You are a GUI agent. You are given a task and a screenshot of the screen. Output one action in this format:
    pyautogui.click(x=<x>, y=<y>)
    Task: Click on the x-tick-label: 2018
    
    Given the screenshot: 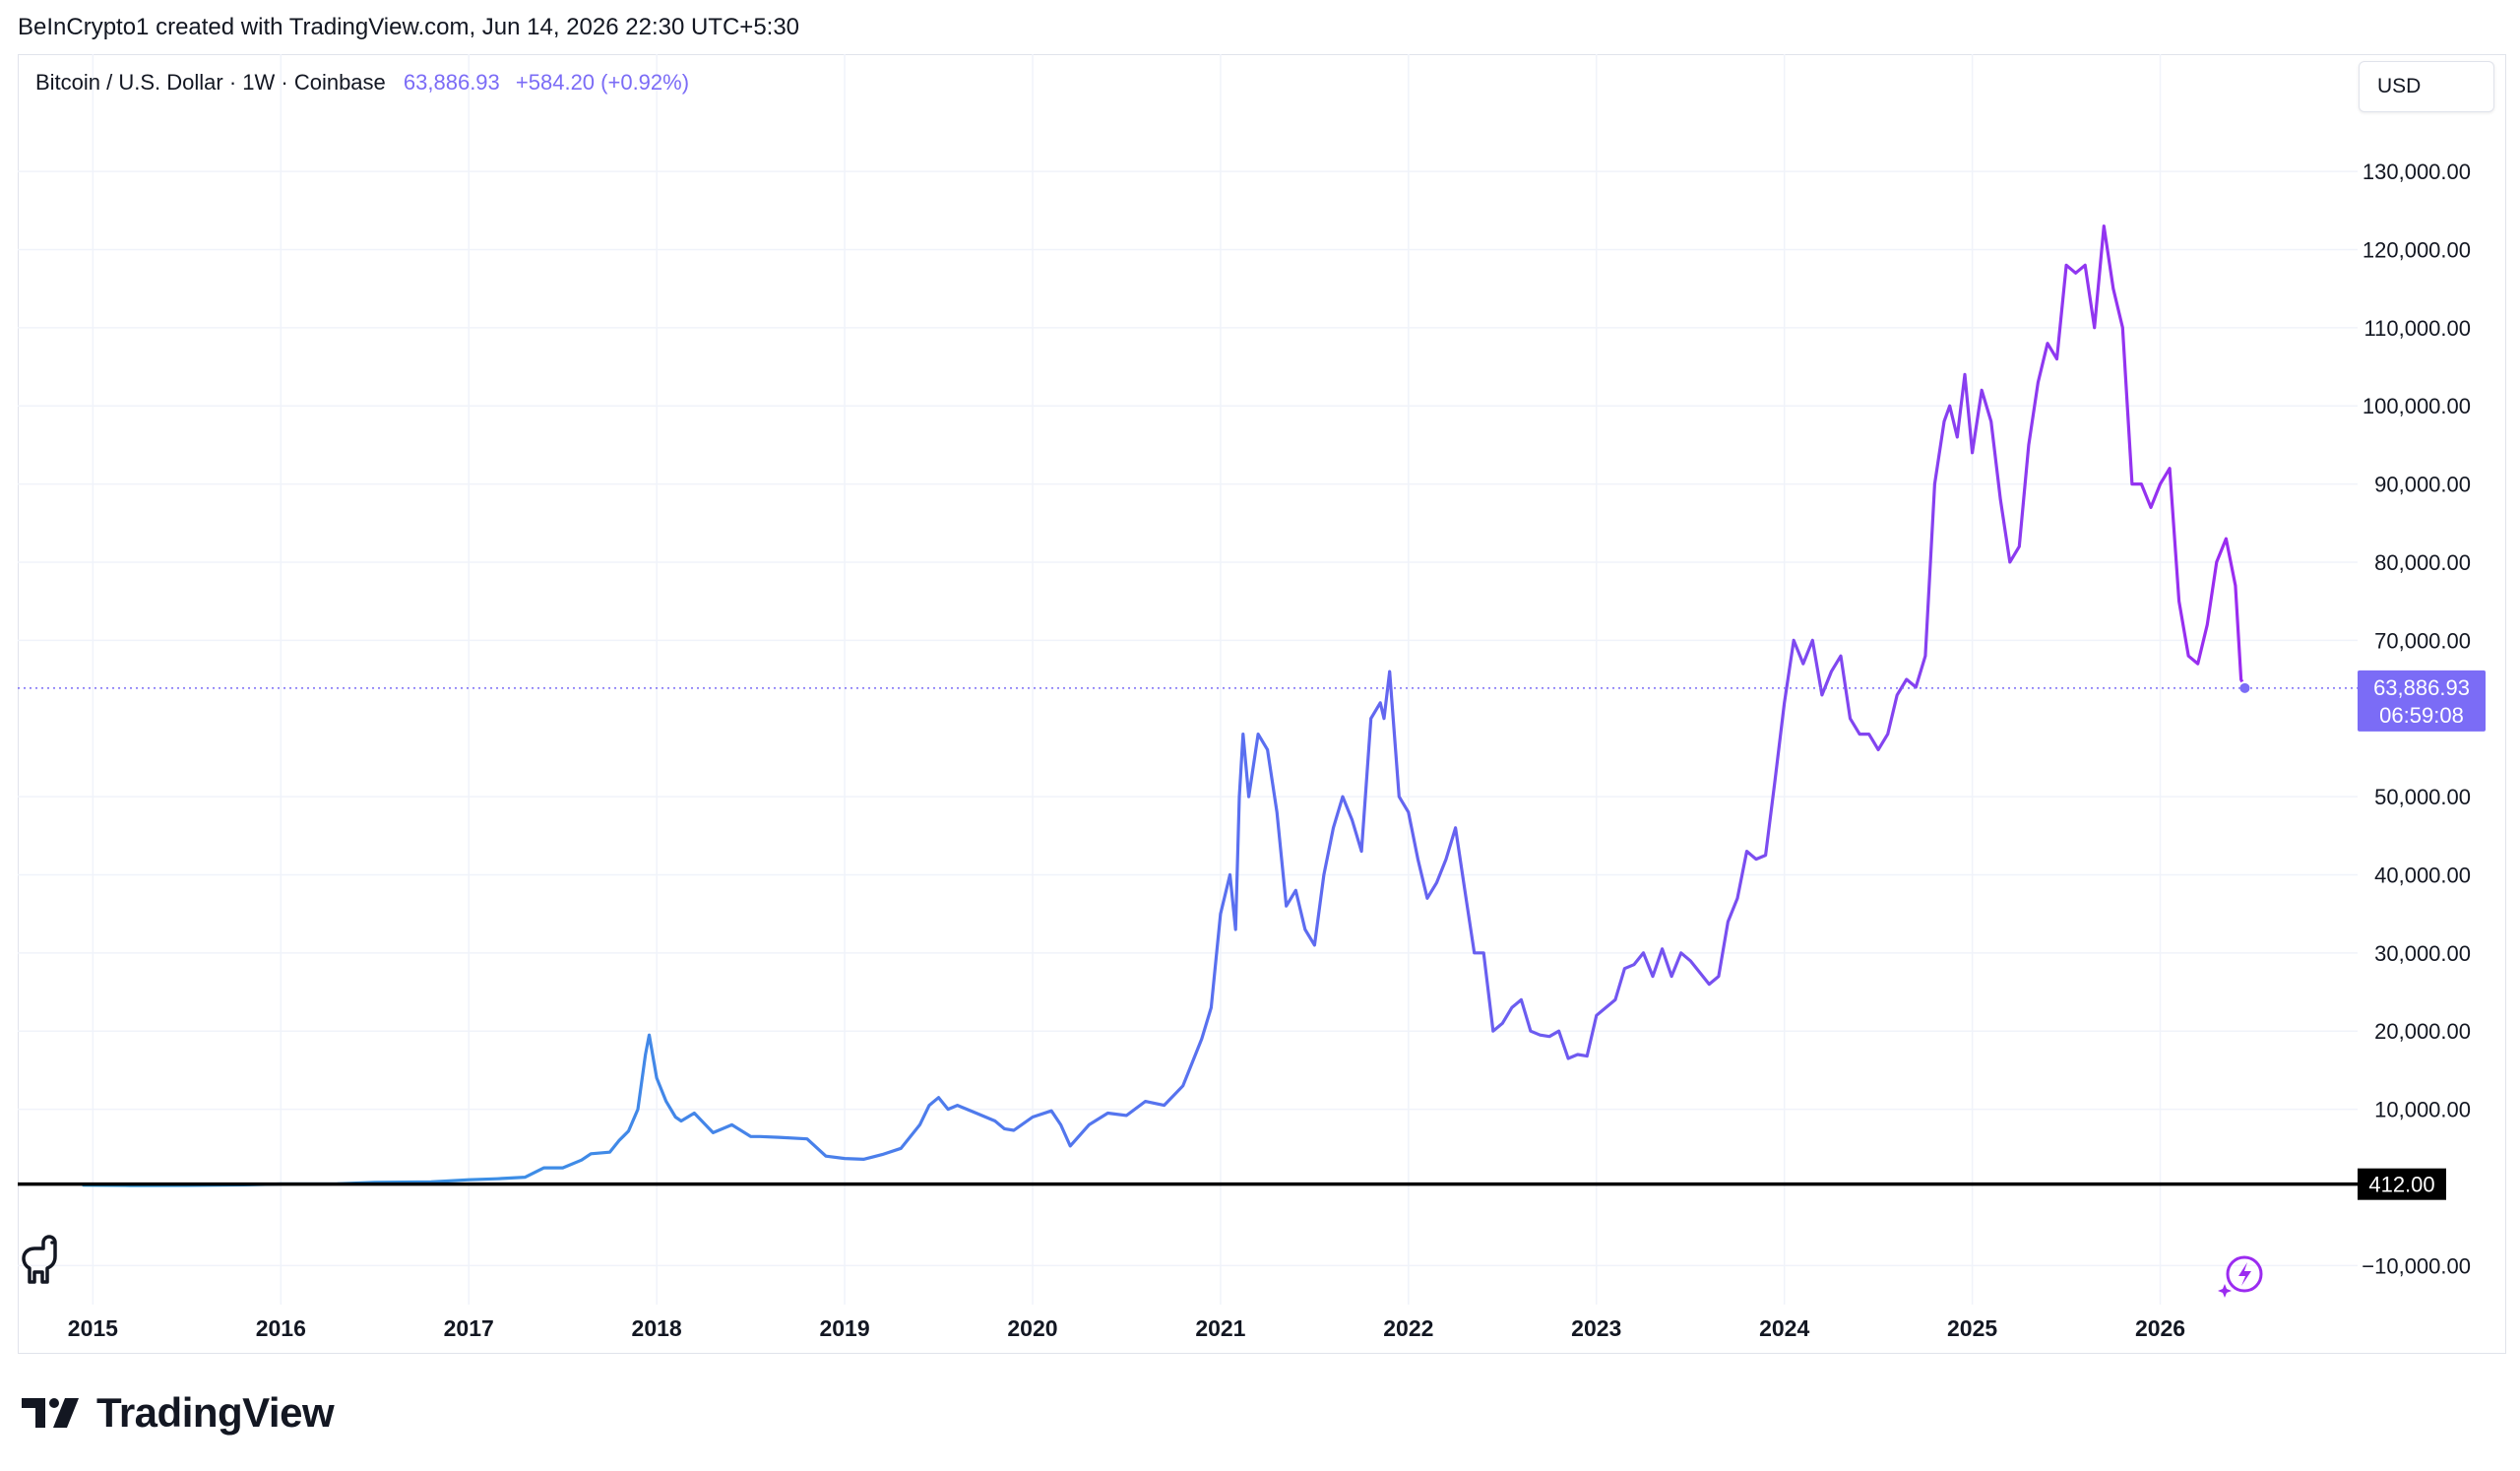 What is the action you would take?
    pyautogui.click(x=657, y=1328)
    